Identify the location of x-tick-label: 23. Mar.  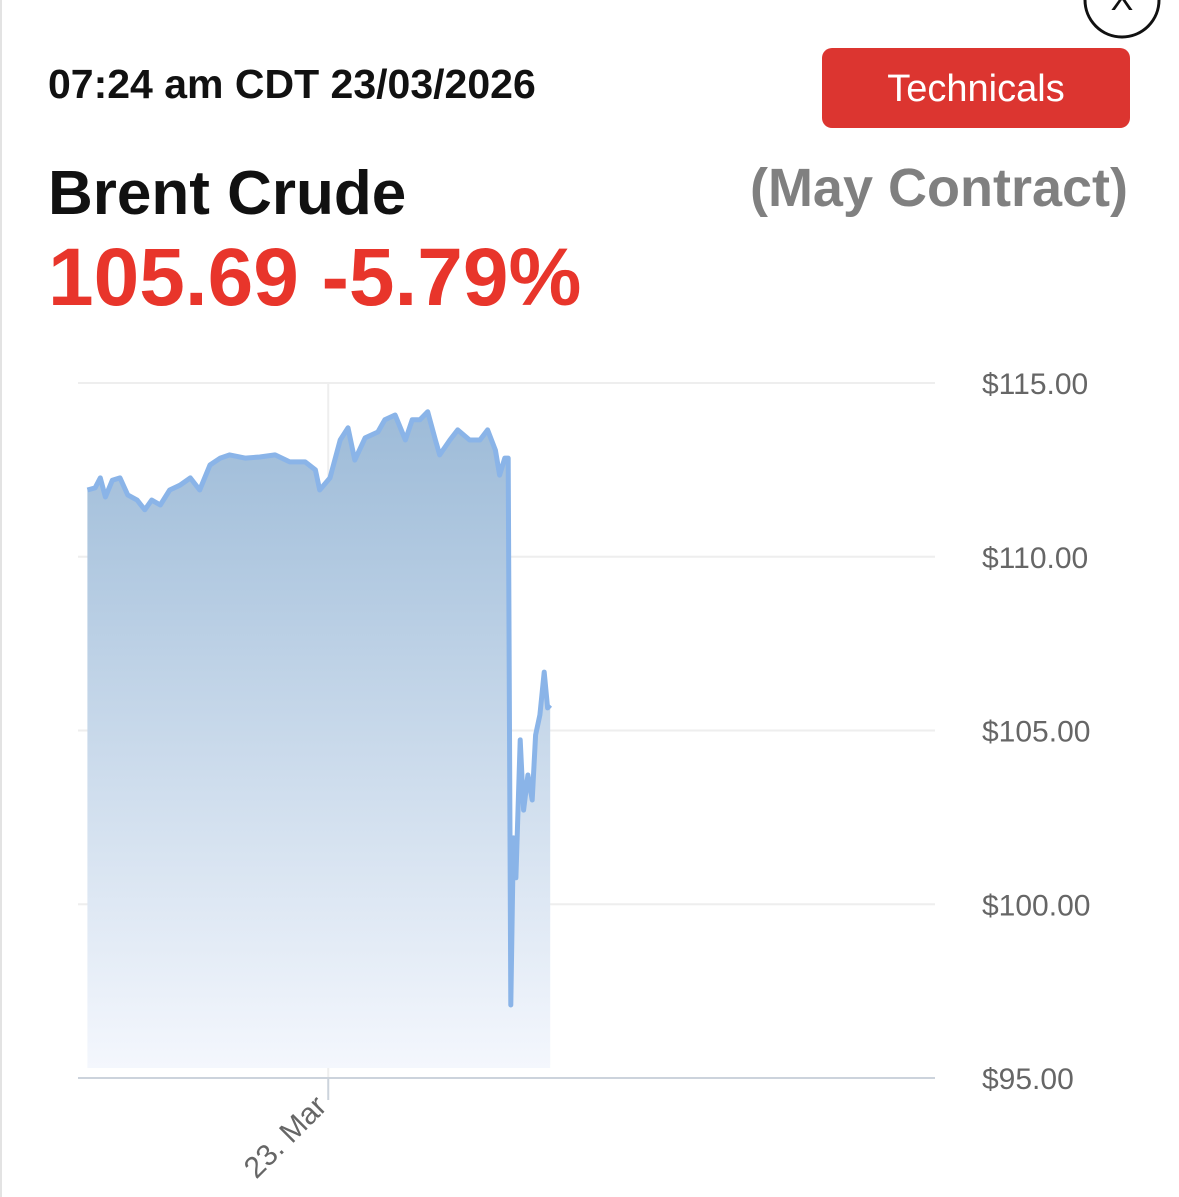
(285, 1137).